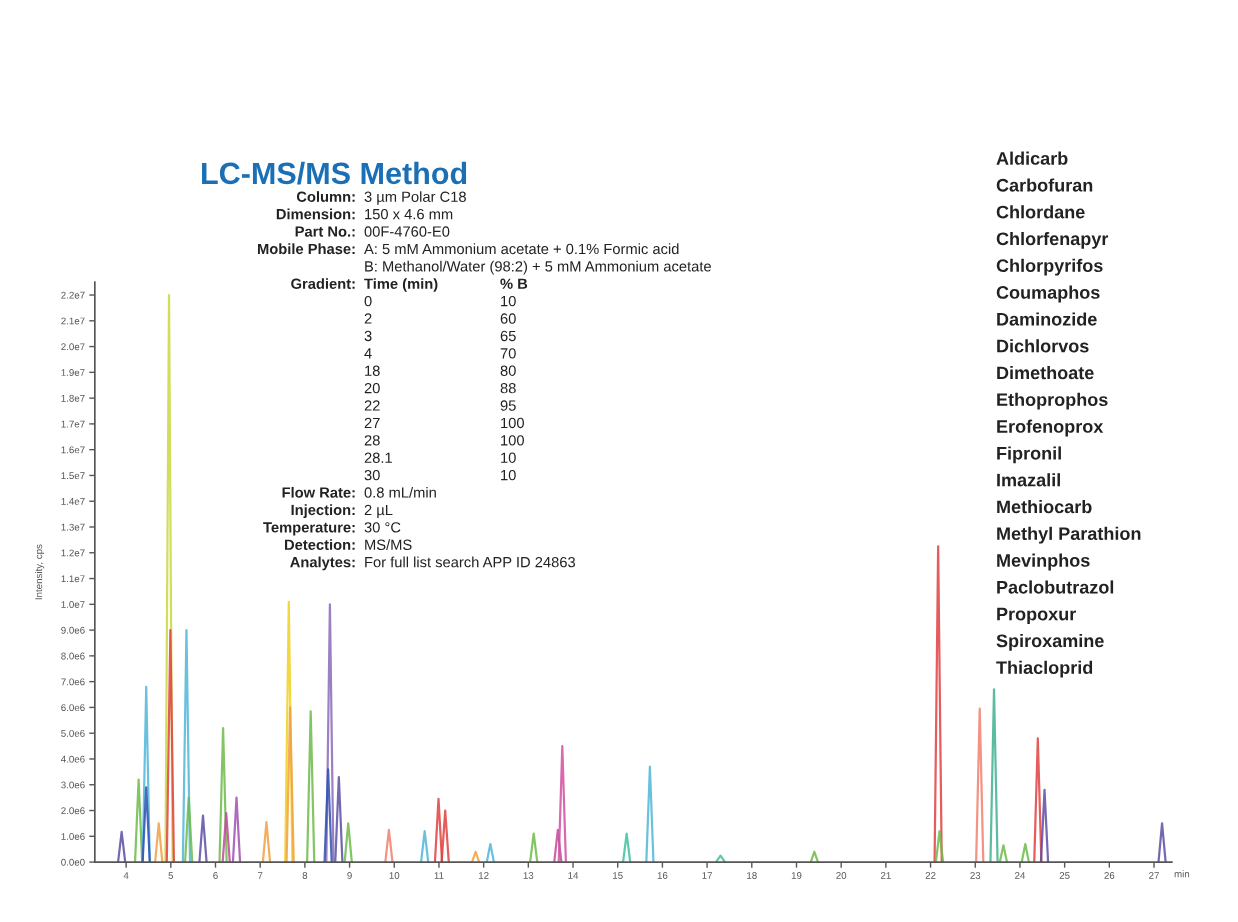  Describe the element at coordinates (1045, 372) in the screenshot. I see `annotation: Dimethoate` at that location.